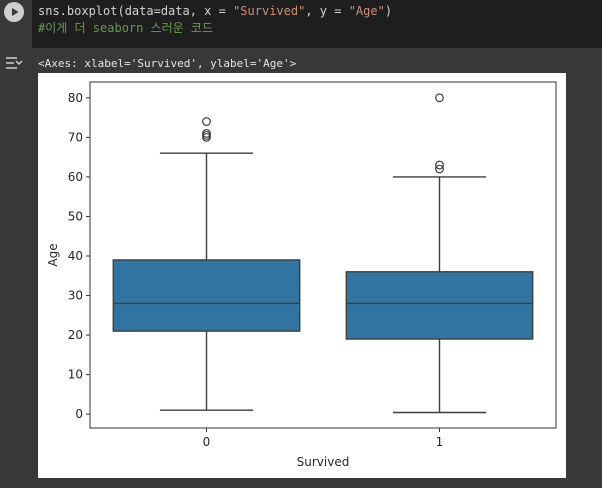  What do you see at coordinates (75, 296) in the screenshot?
I see `y-tick-label: 30` at bounding box center [75, 296].